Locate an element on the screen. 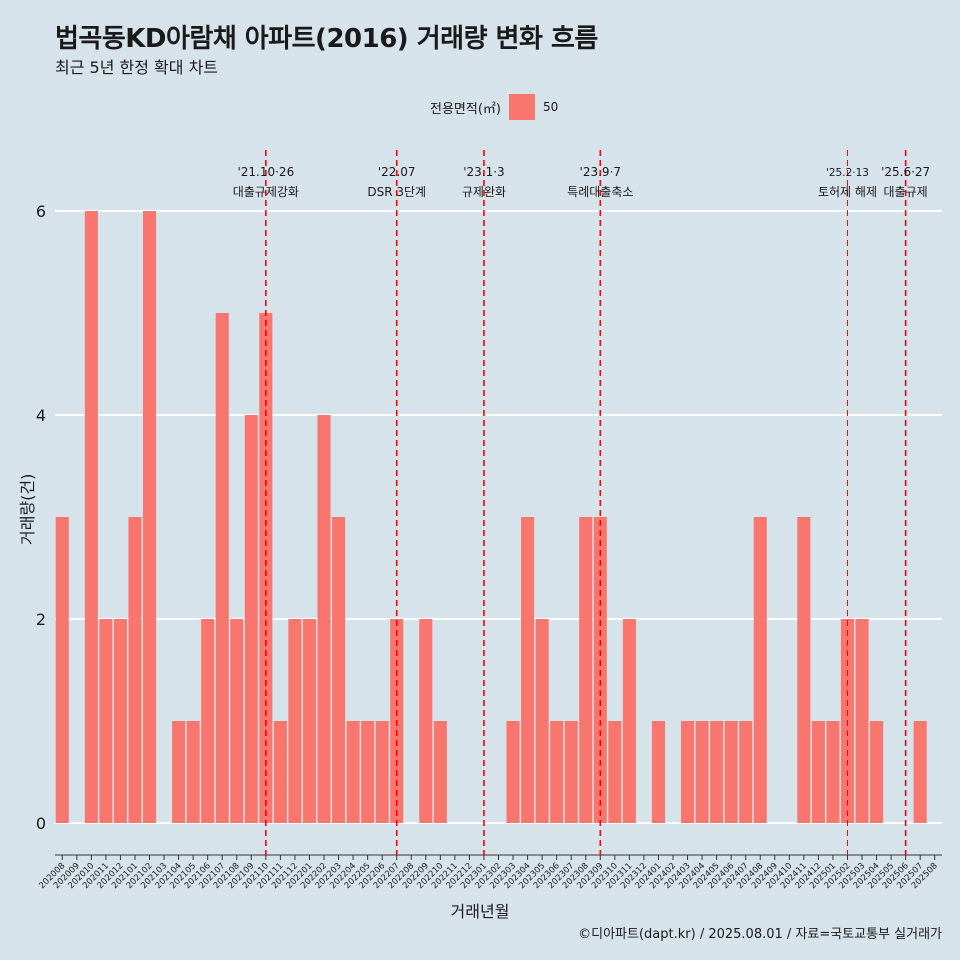 This screenshot has height=960, width=960. event-date-label: '22.07 is located at coordinates (397, 172).